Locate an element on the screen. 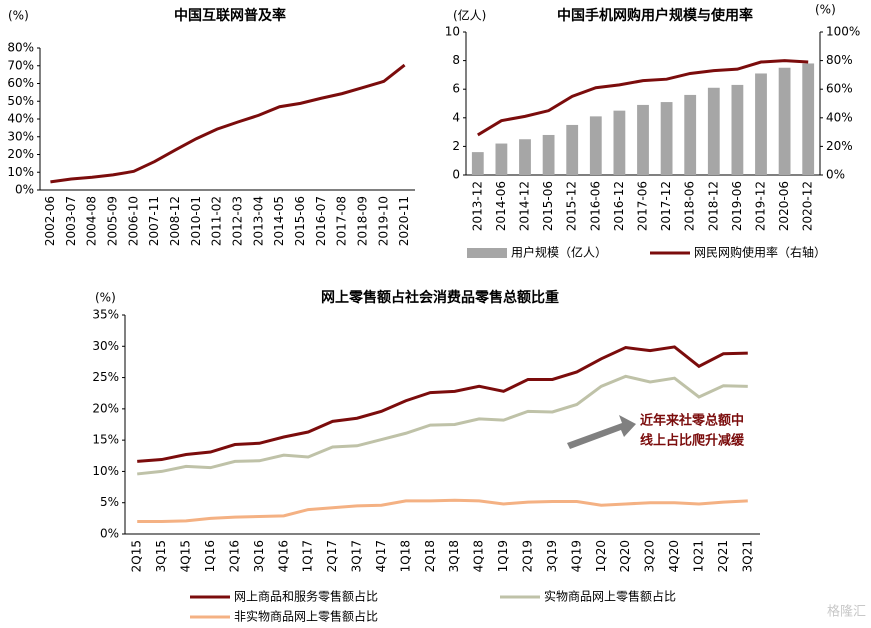 The image size is (871, 628). x-tick-label: 4Q20 is located at coordinates (674, 556).